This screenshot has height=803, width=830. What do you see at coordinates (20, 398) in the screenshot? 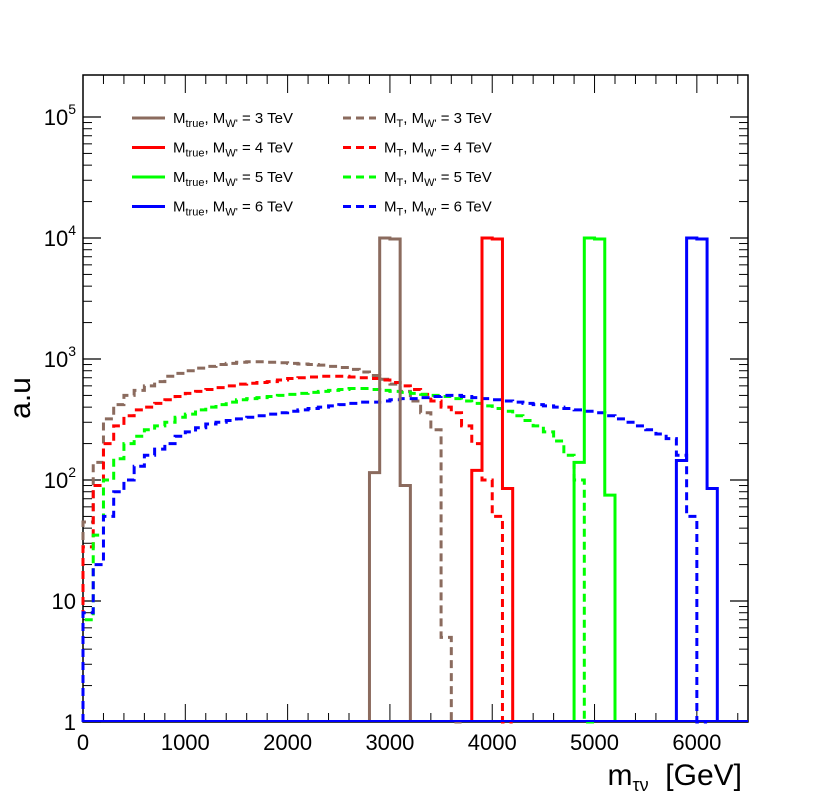
I see `y-axis-label: a.u` at bounding box center [20, 398].